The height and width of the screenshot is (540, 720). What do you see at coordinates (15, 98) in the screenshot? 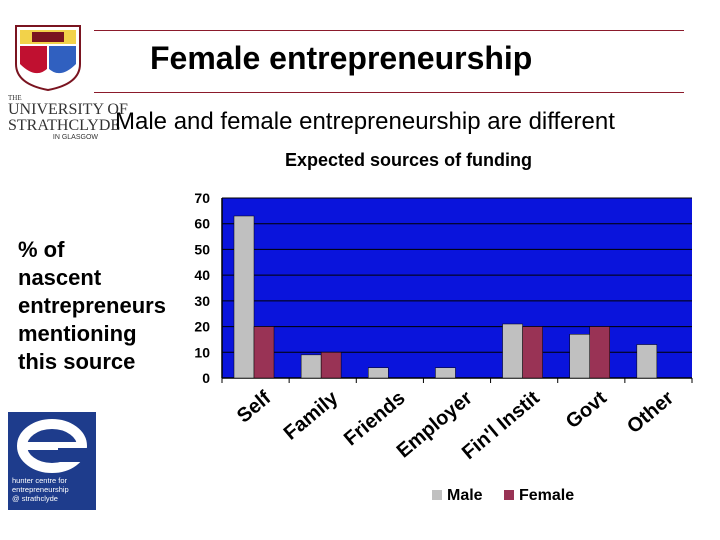
I see `logo-the: THE` at bounding box center [15, 98].